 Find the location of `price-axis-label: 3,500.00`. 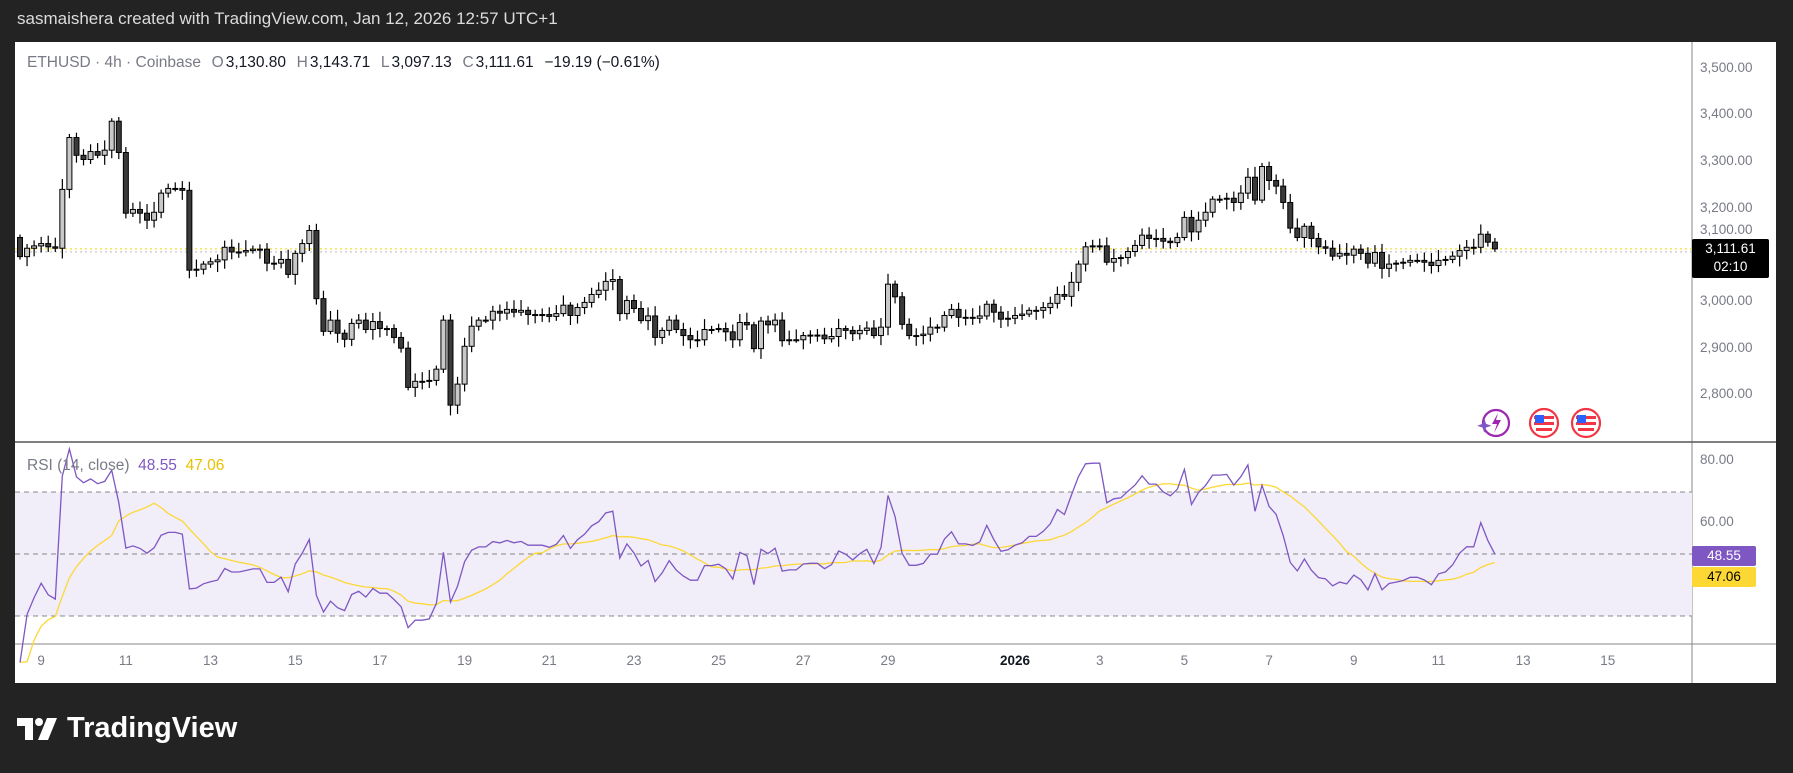

price-axis-label: 3,500.00 is located at coordinates (1726, 67).